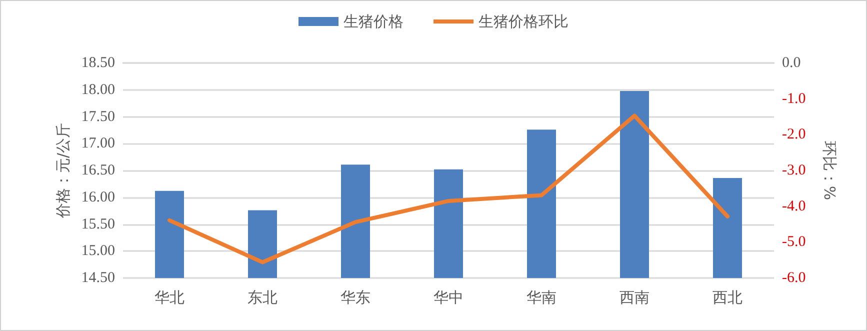 The image size is (867, 331). What do you see at coordinates (794, 206) in the screenshot?
I see `y2-tick-label: -4.0` at bounding box center [794, 206].